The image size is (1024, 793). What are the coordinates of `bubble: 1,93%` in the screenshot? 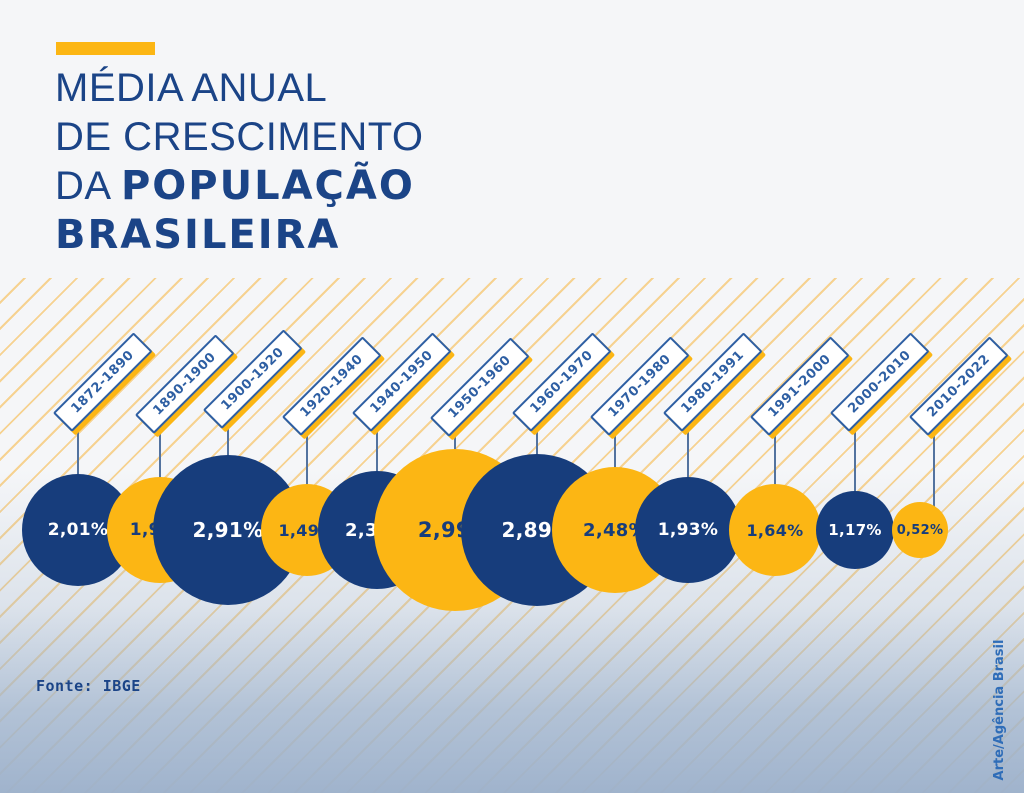 It's located at (688, 530).